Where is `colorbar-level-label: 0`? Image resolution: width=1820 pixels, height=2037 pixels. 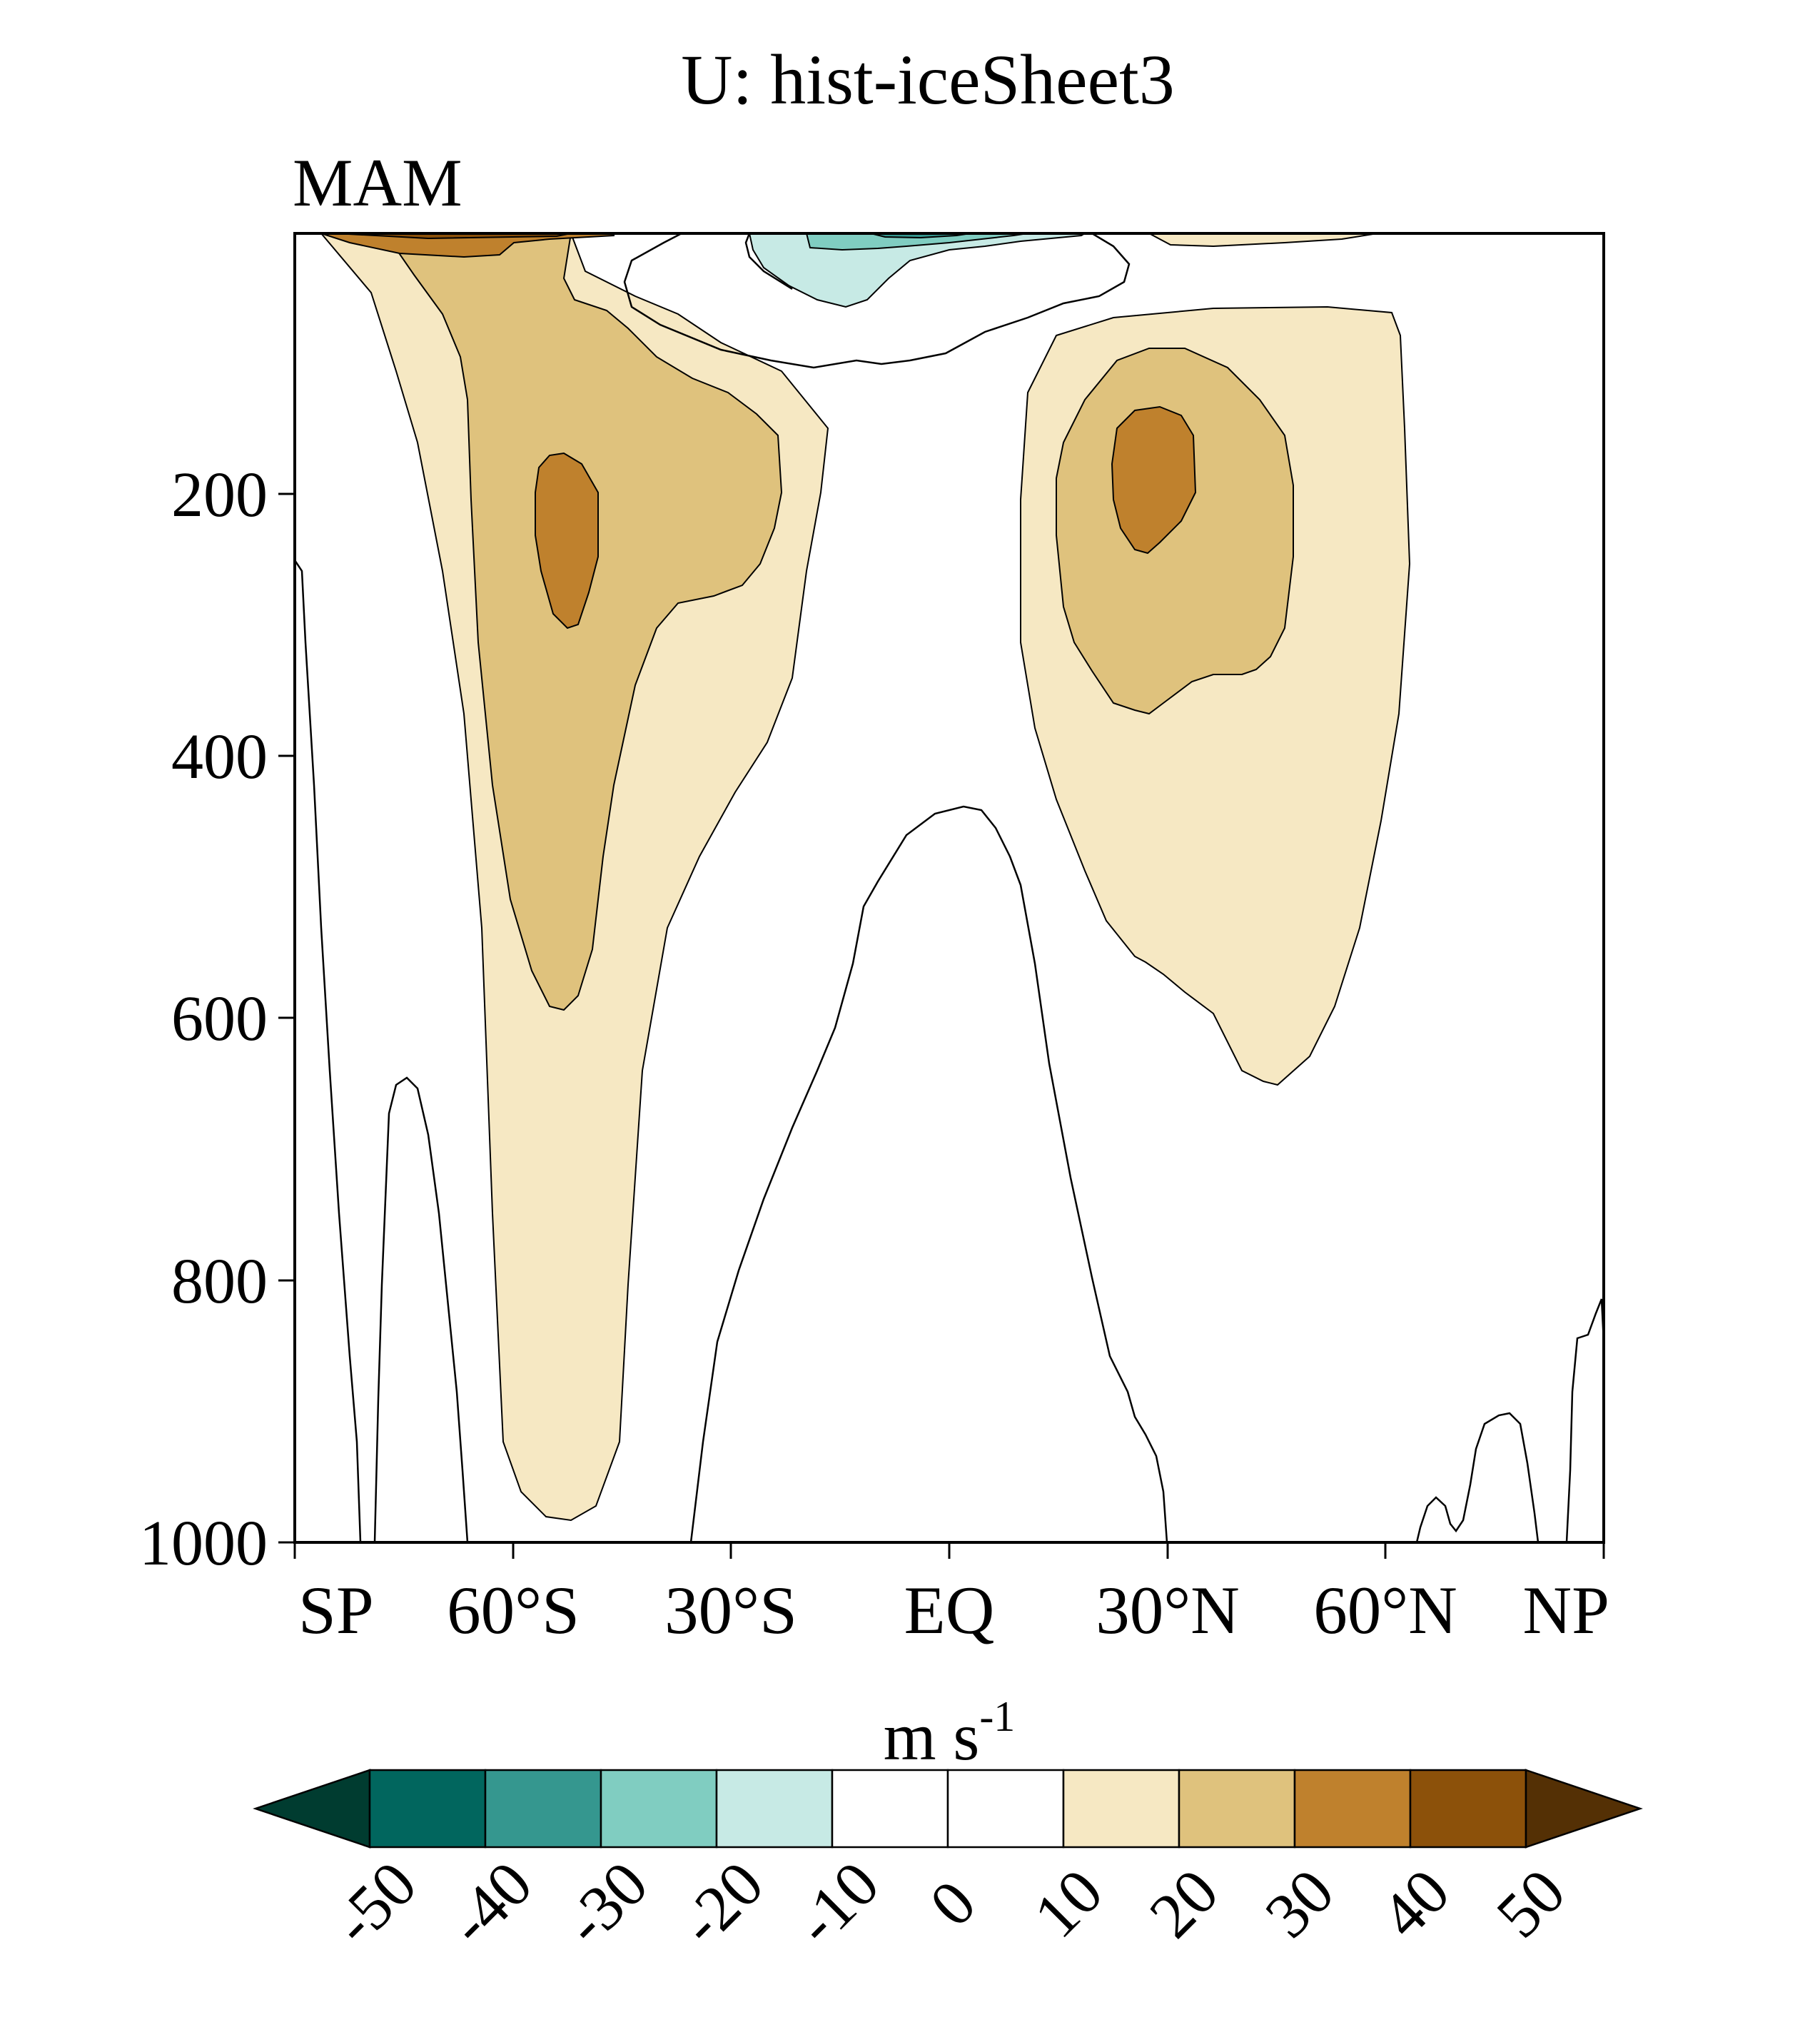 colorbar-level-label: 0 is located at coordinates (952, 1903).